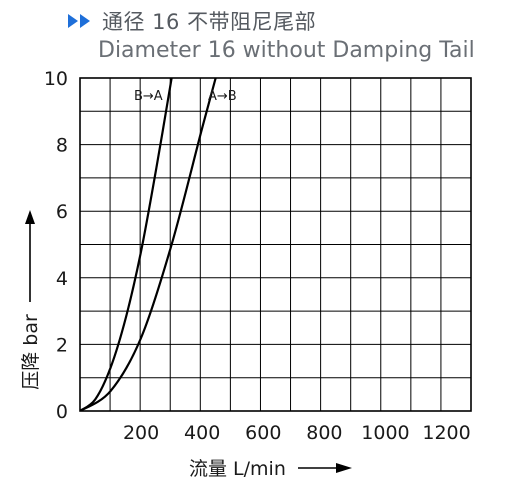  I want to click on y-axis-ticks: 0 2 4 6 8 10, so click(56, 245).